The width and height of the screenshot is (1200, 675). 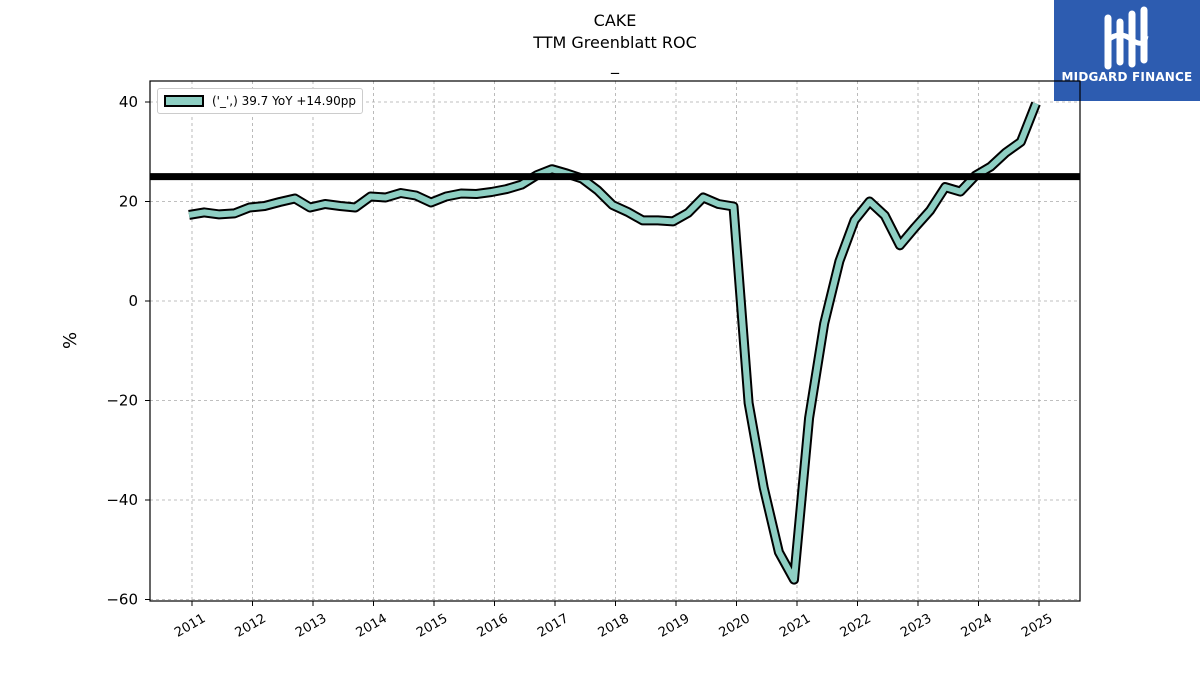 What do you see at coordinates (614, 626) in the screenshot?
I see `x-tick-label: 2018` at bounding box center [614, 626].